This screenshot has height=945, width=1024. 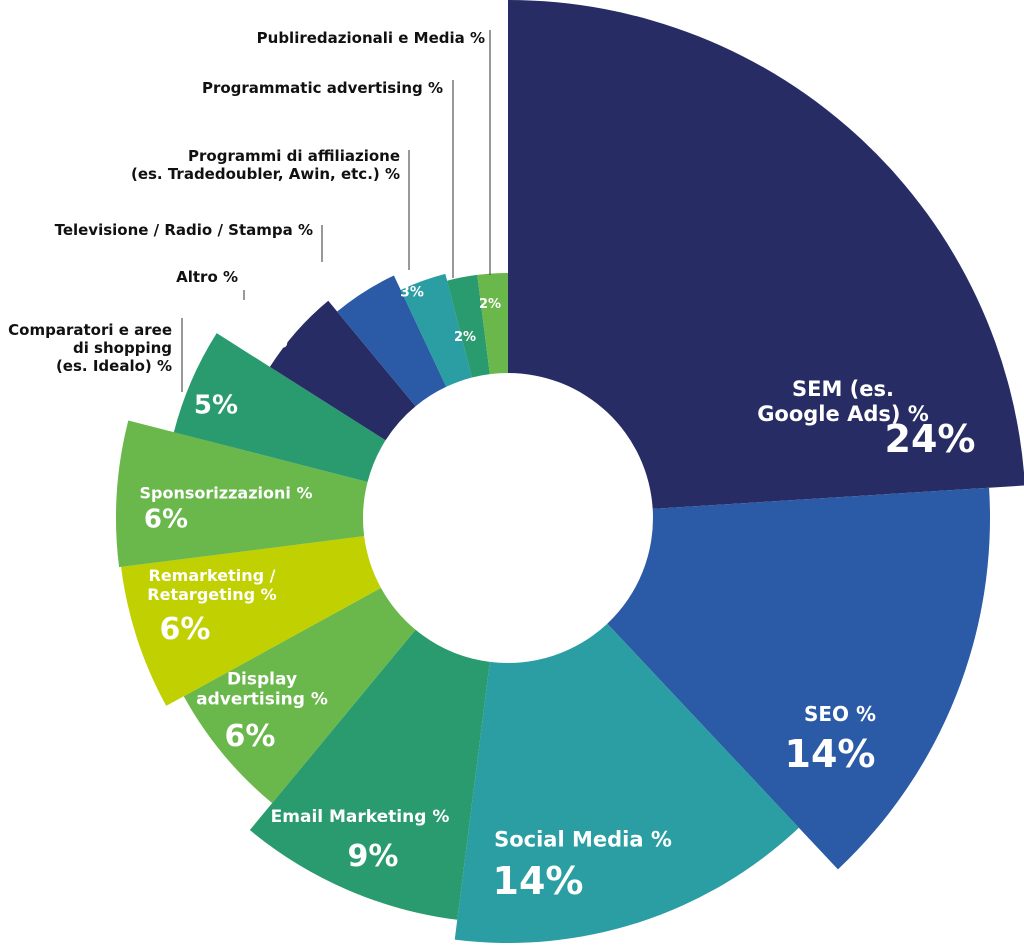 I want to click on value-label: 3%, so click(x=412, y=292).